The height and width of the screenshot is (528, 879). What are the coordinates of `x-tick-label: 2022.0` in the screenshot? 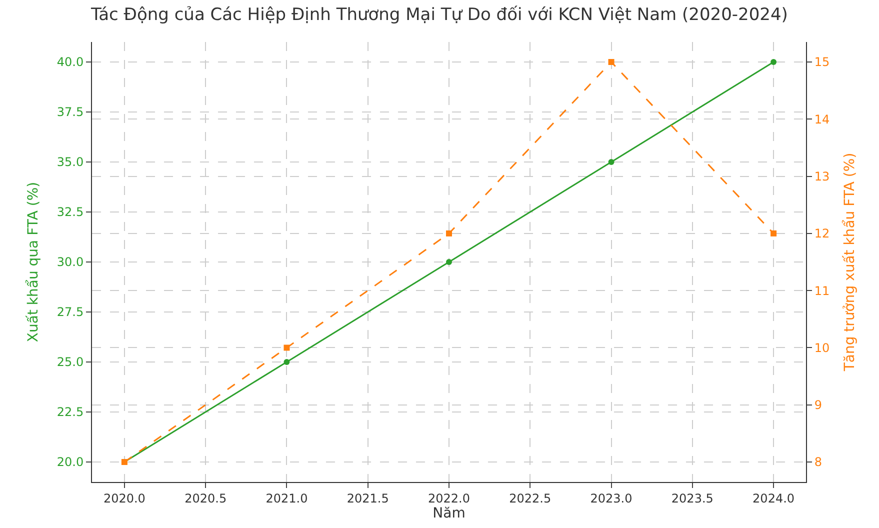 It's located at (449, 498).